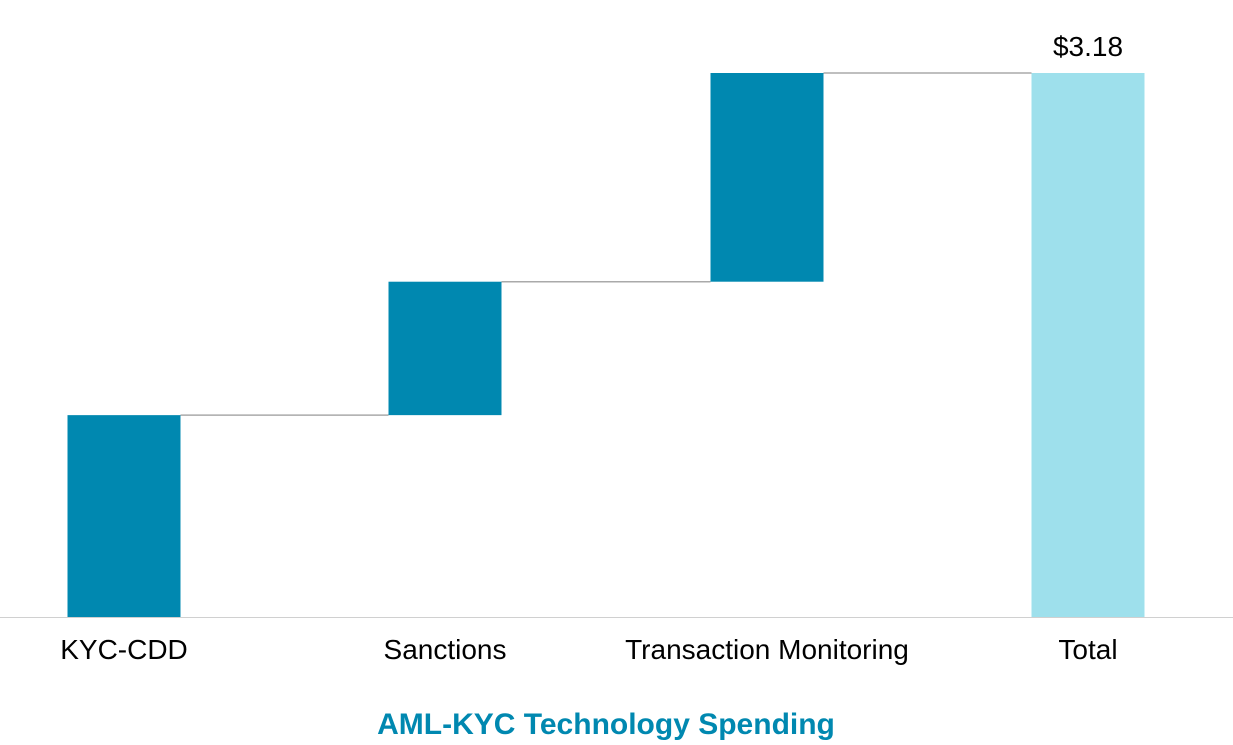 The width and height of the screenshot is (1233, 745). What do you see at coordinates (445, 649) in the screenshot?
I see `category-label-sanctions: Sanctions` at bounding box center [445, 649].